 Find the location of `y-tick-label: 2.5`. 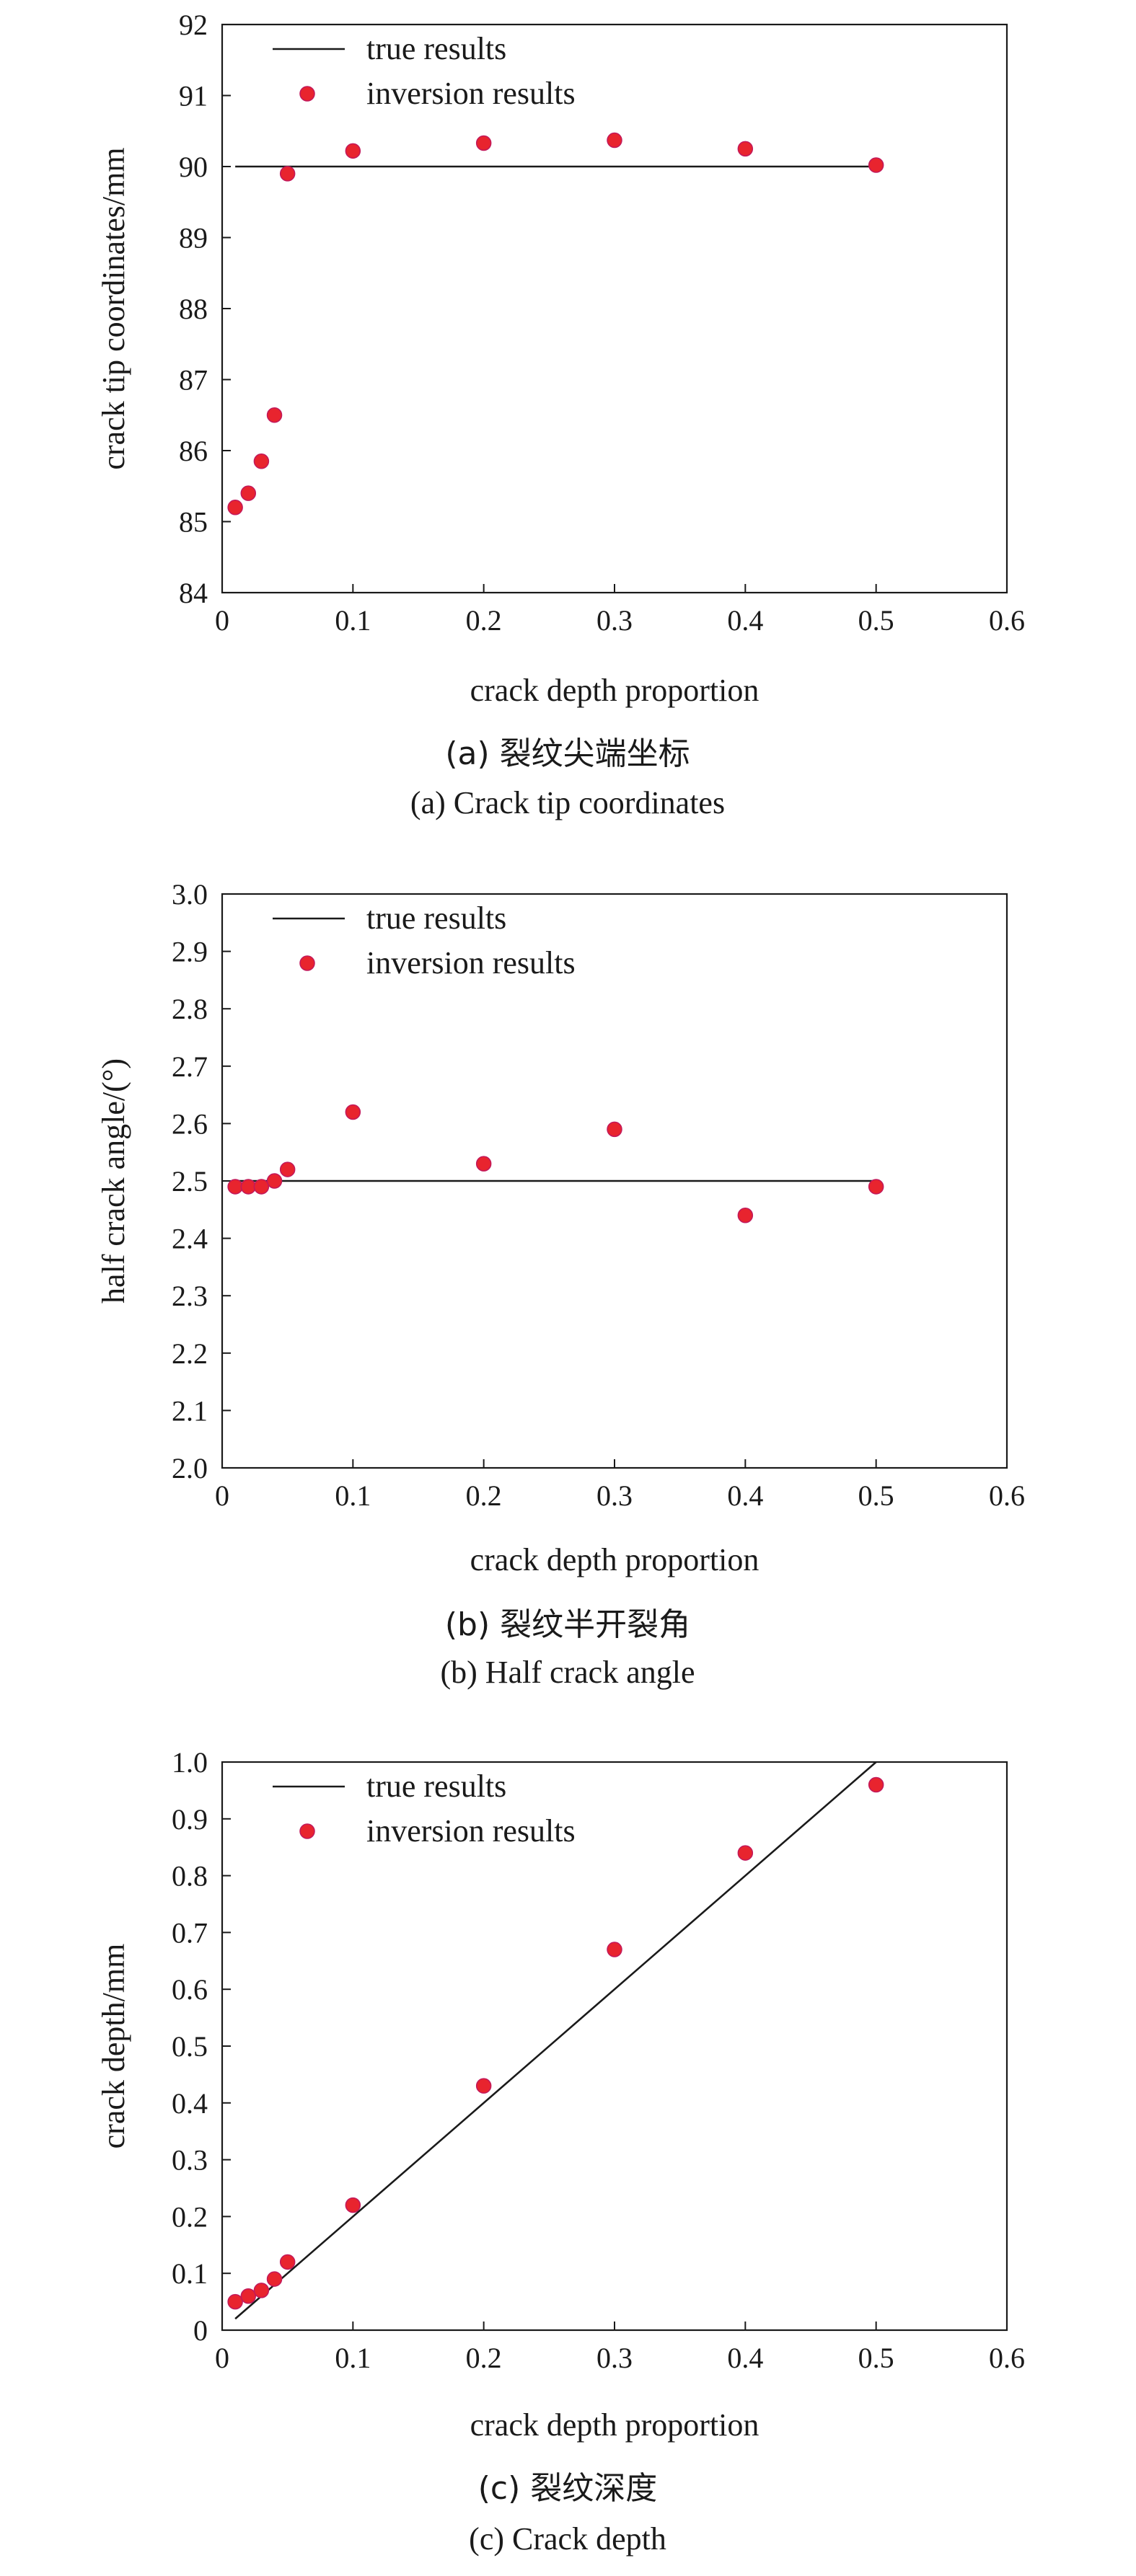

y-tick-label: 2.5 is located at coordinates (190, 1181).